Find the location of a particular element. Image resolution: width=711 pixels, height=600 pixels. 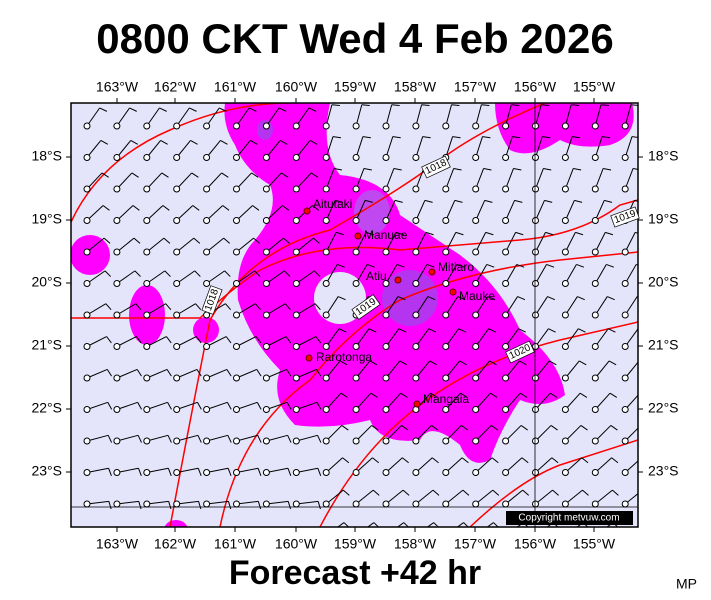

isobar-label-box is located at coordinates (366, 307).